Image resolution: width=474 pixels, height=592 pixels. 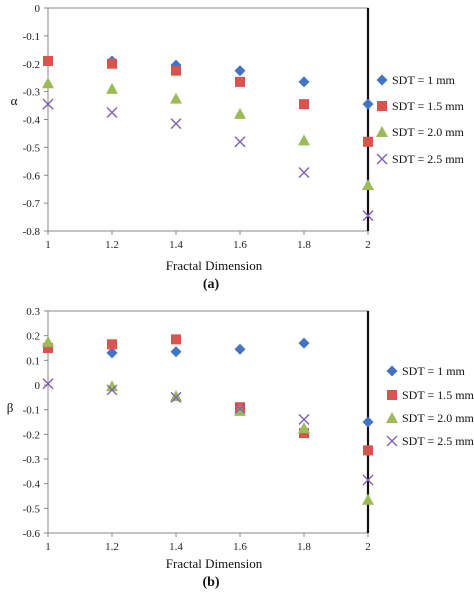 What do you see at coordinates (210, 582) in the screenshot?
I see `panel-label: (b)` at bounding box center [210, 582].